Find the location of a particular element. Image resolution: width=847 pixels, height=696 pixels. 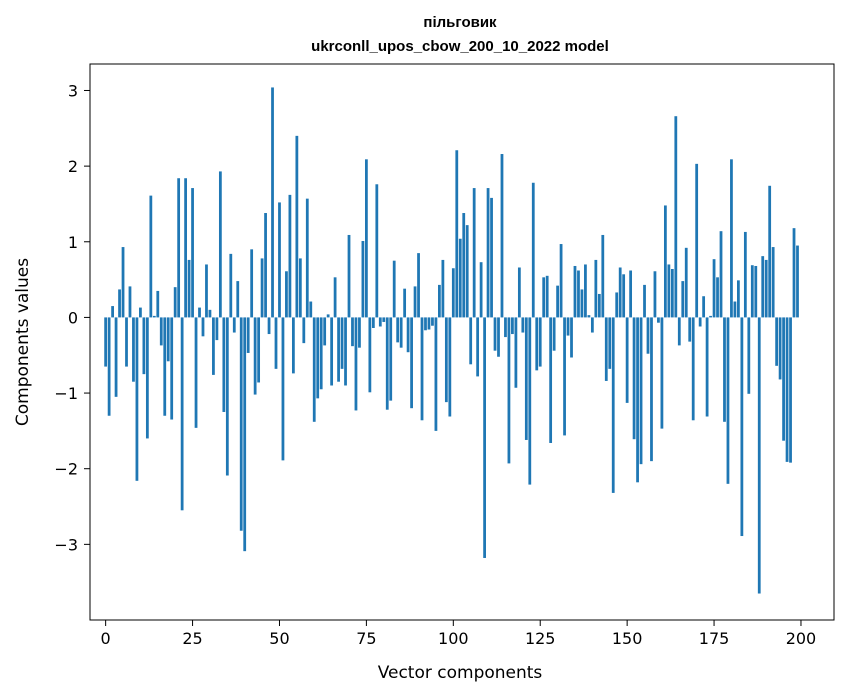

x-tick-label: 25 is located at coordinates (192, 638).